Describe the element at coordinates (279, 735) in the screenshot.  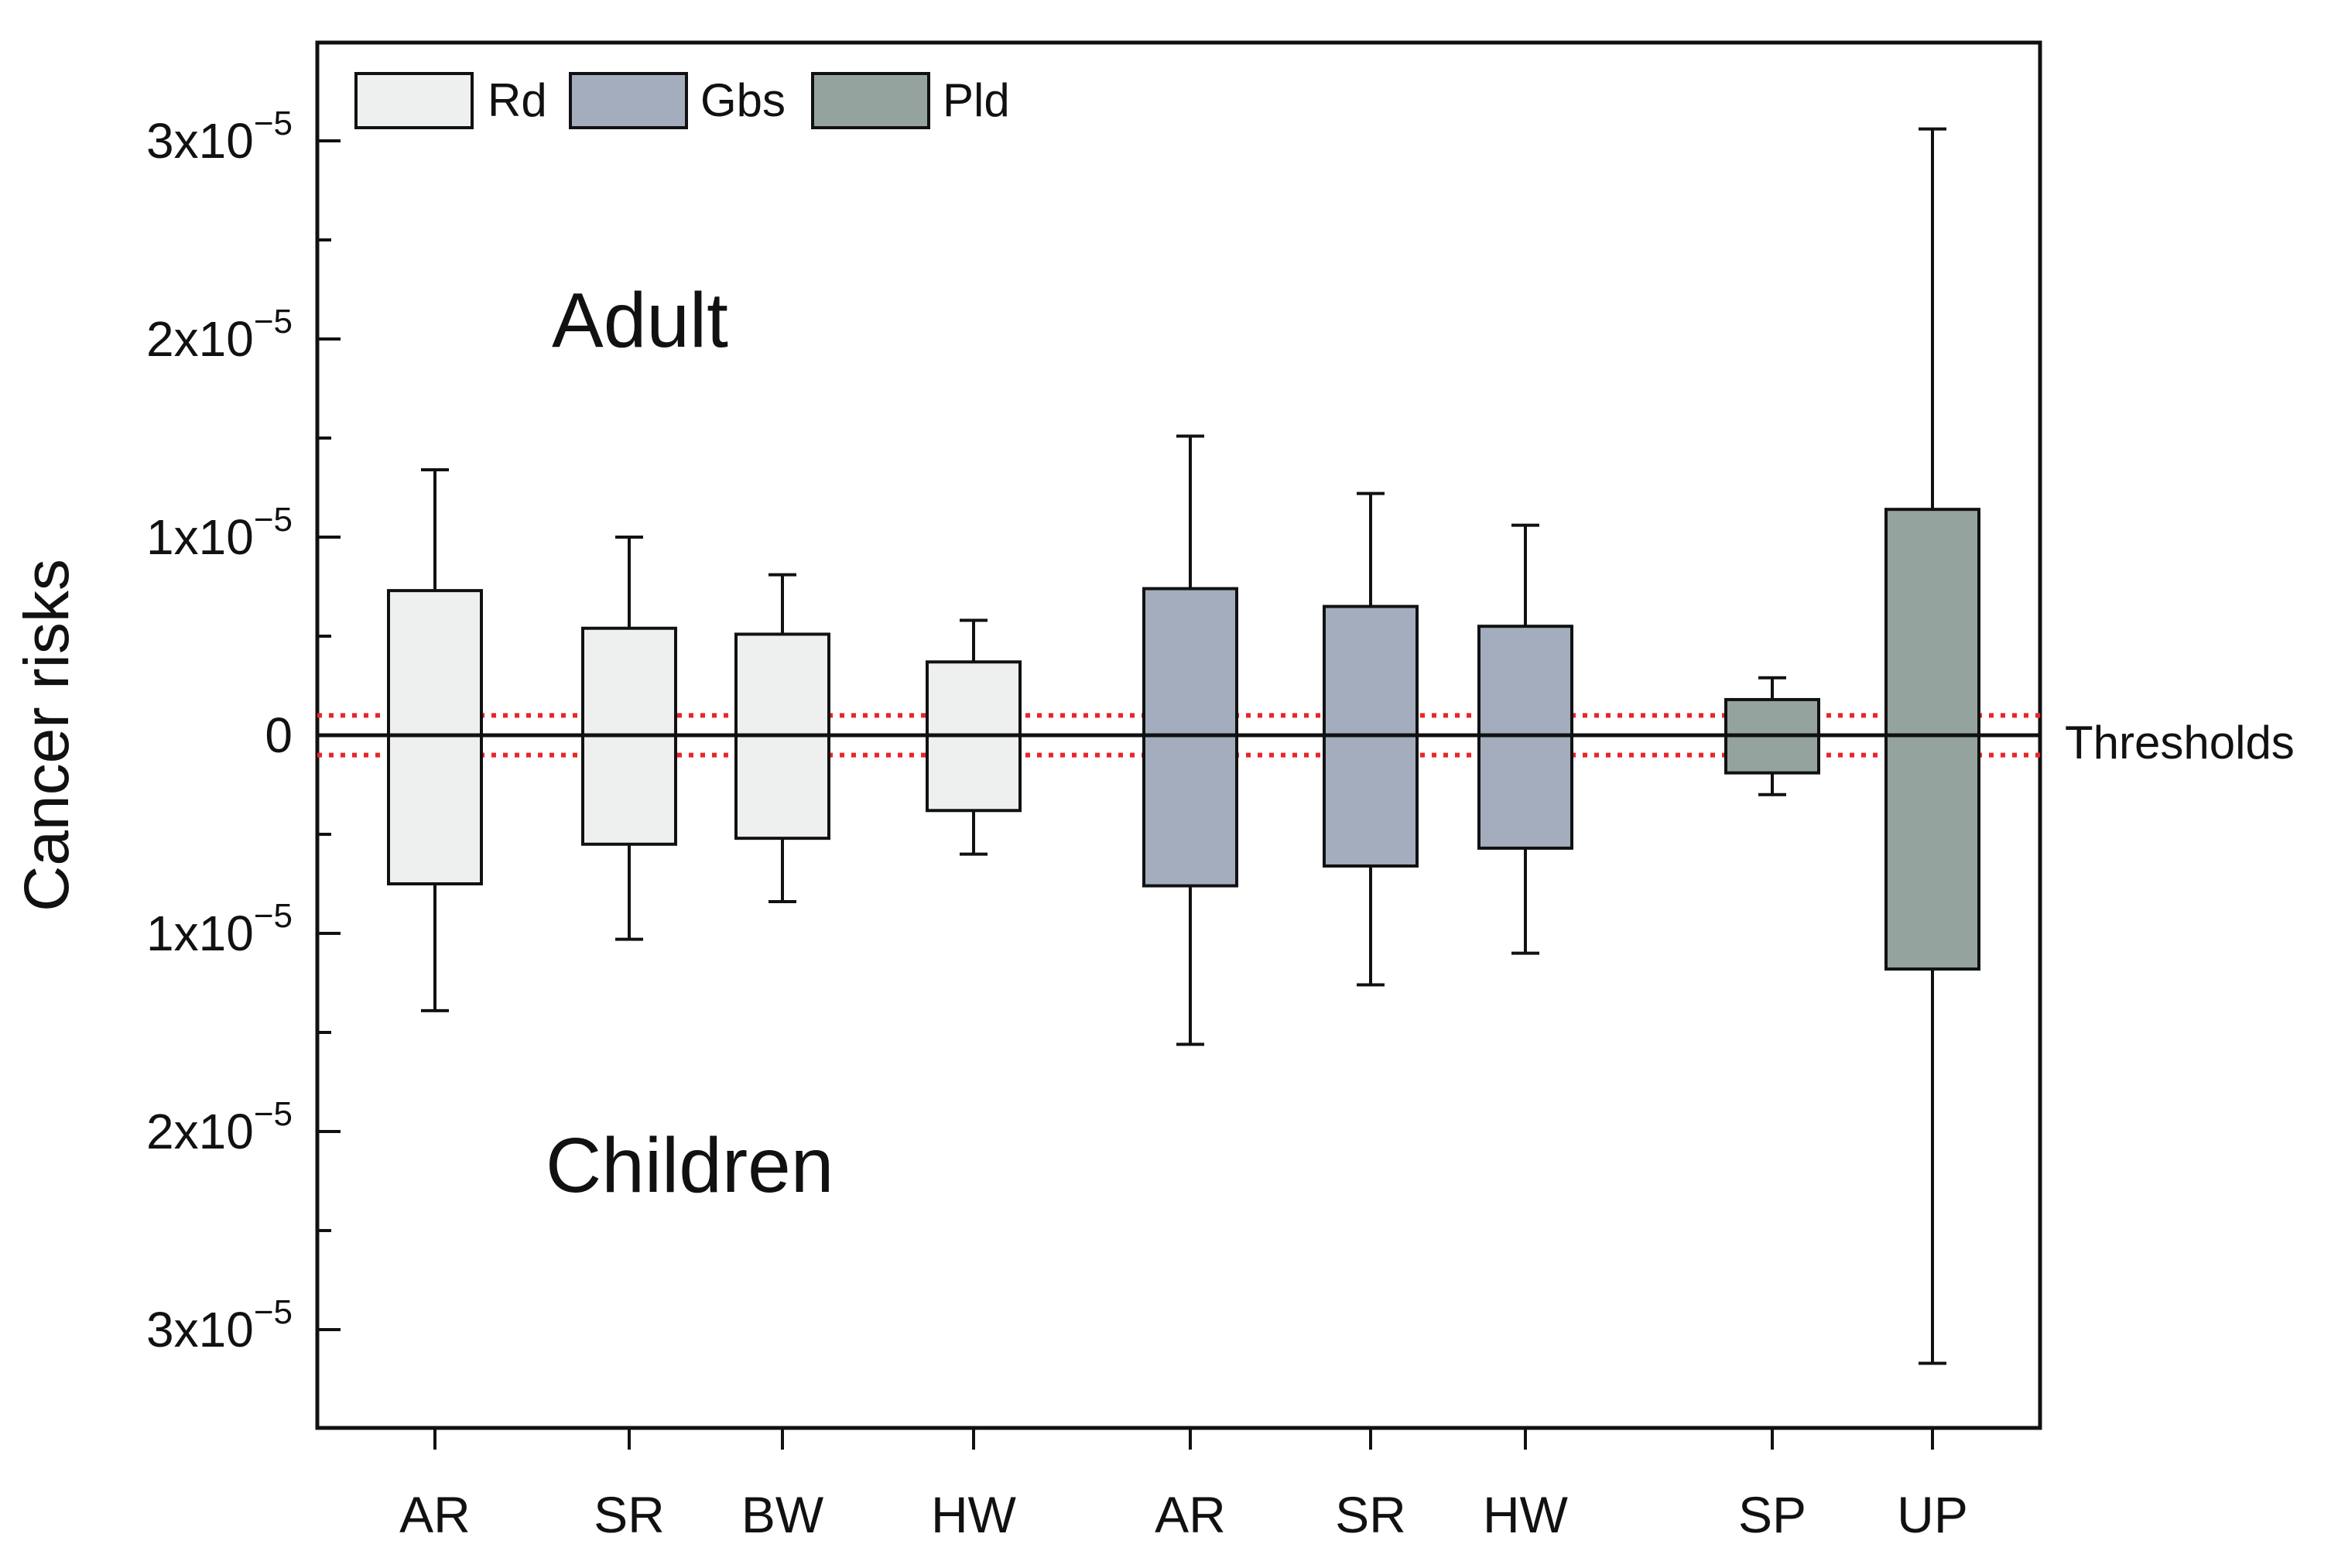
I see `y-tick-label: 0` at that location.